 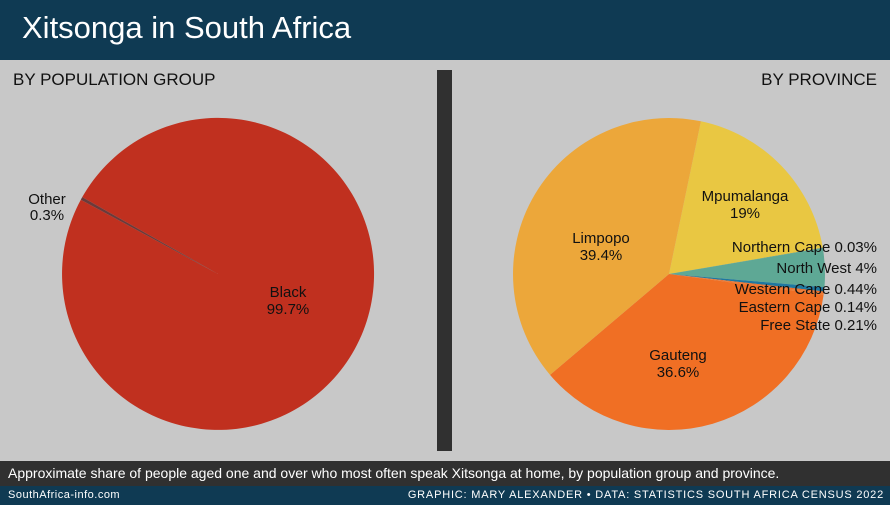 What do you see at coordinates (678, 372) in the screenshot?
I see `gauteng-value: 36.6%` at bounding box center [678, 372].